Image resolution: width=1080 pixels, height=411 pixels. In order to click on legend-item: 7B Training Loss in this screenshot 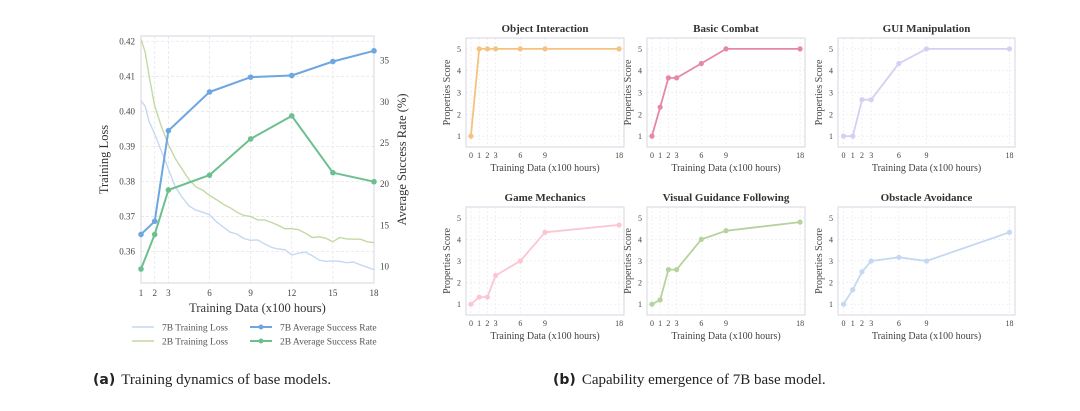, I will do `click(180, 329)`.